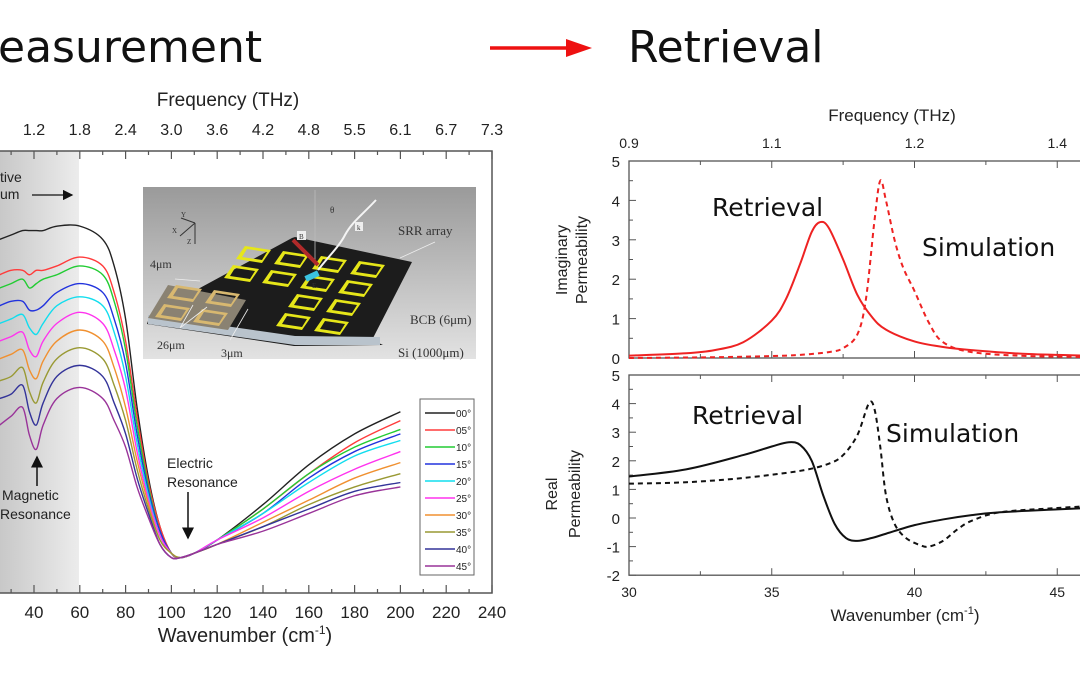 Image resolution: width=1080 pixels, height=675 pixels. Describe the element at coordinates (616, 201) in the screenshot. I see `y-tick-label: 4` at that location.